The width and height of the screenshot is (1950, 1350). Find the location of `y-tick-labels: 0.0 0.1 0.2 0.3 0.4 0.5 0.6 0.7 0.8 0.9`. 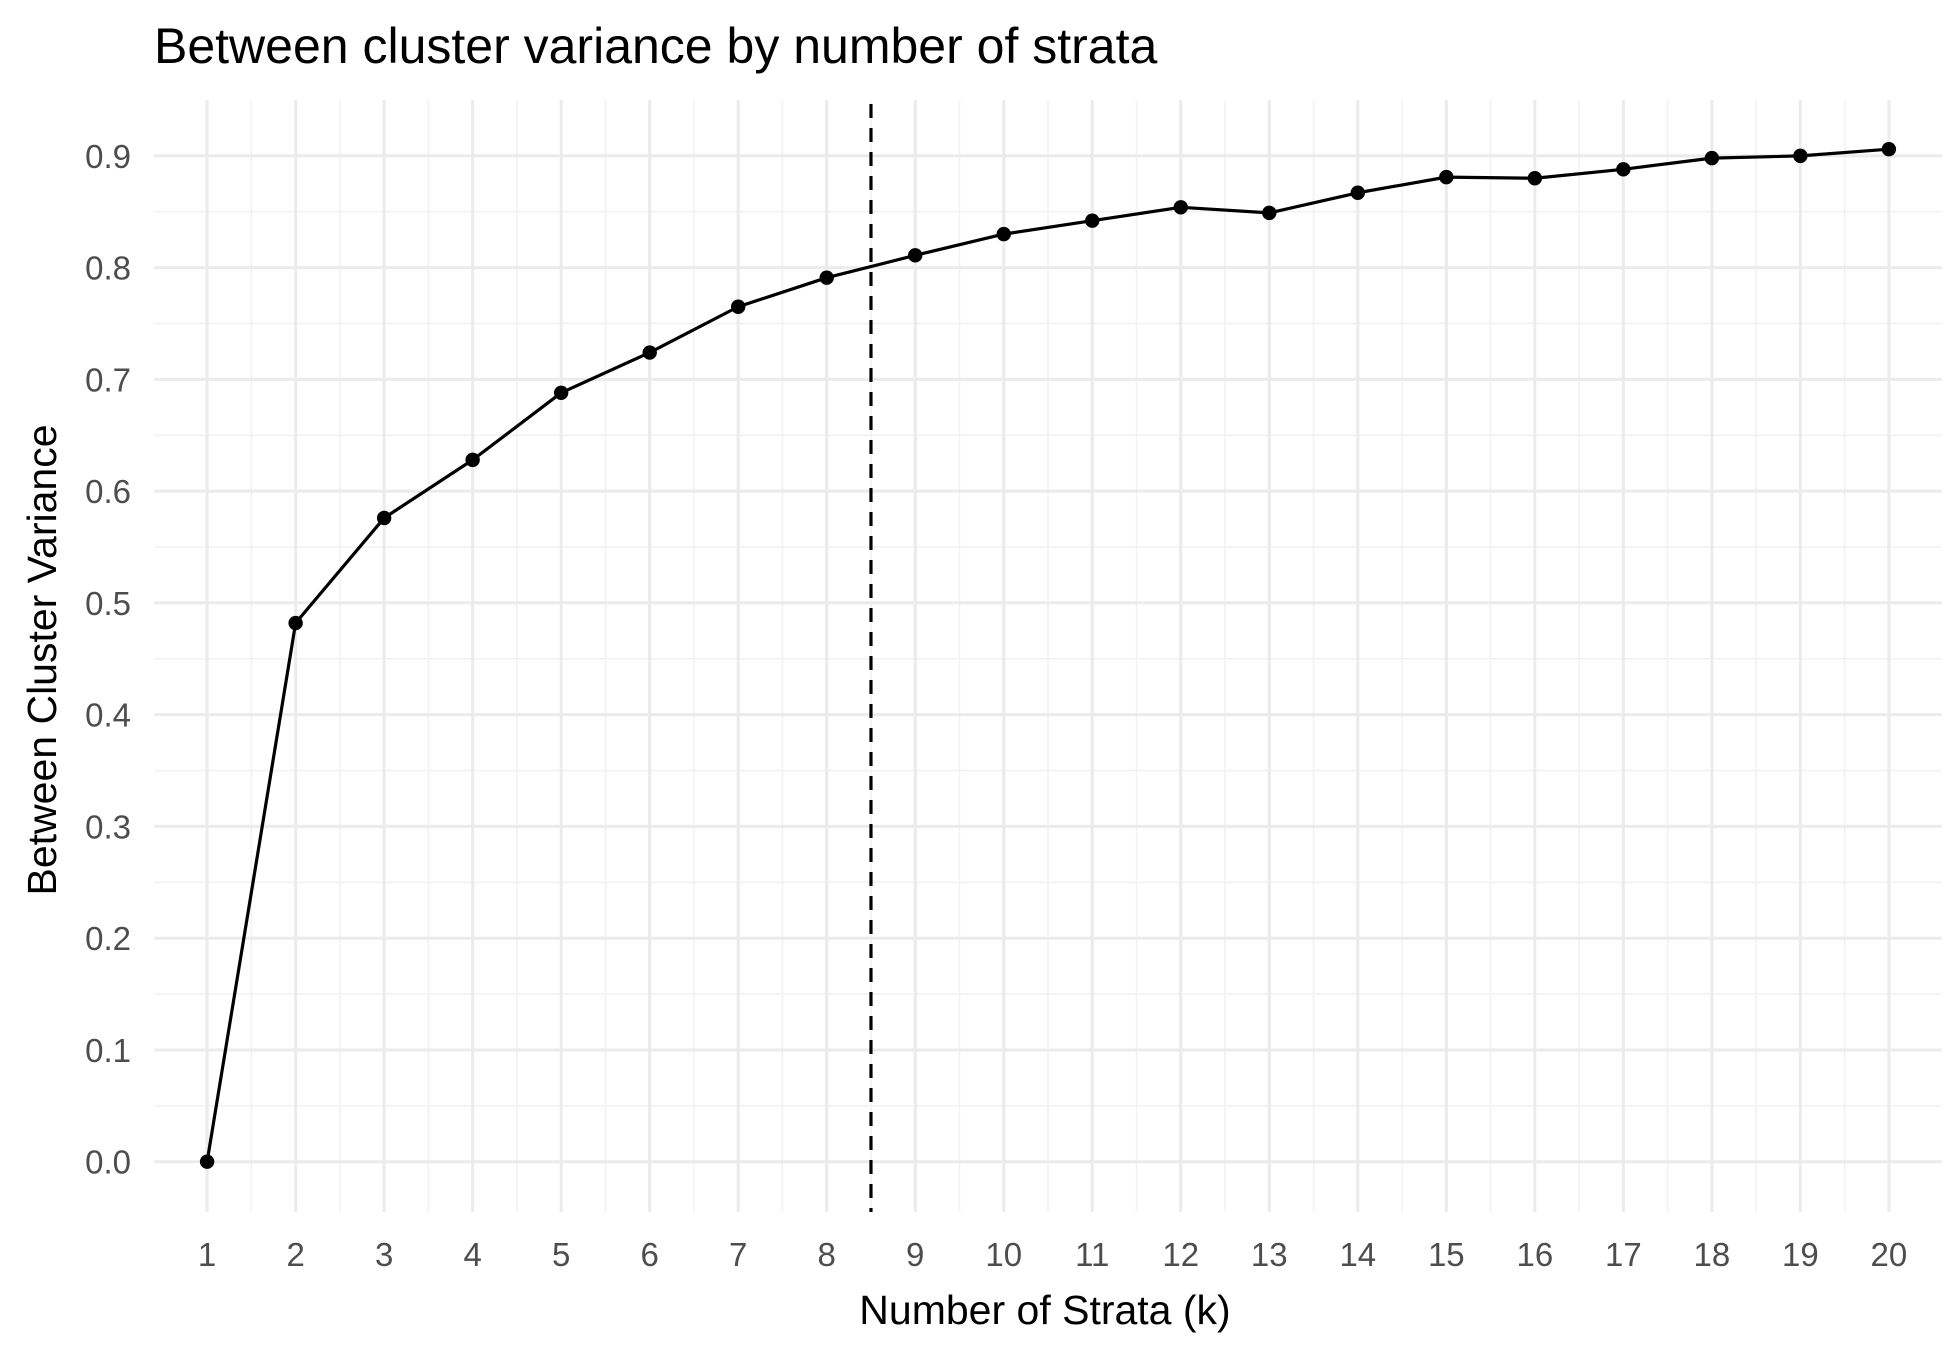

y-tick-labels: 0.0 0.1 0.2 0.3 0.4 0.5 0.6 0.7 0.8 0.9 is located at coordinates (108, 659).